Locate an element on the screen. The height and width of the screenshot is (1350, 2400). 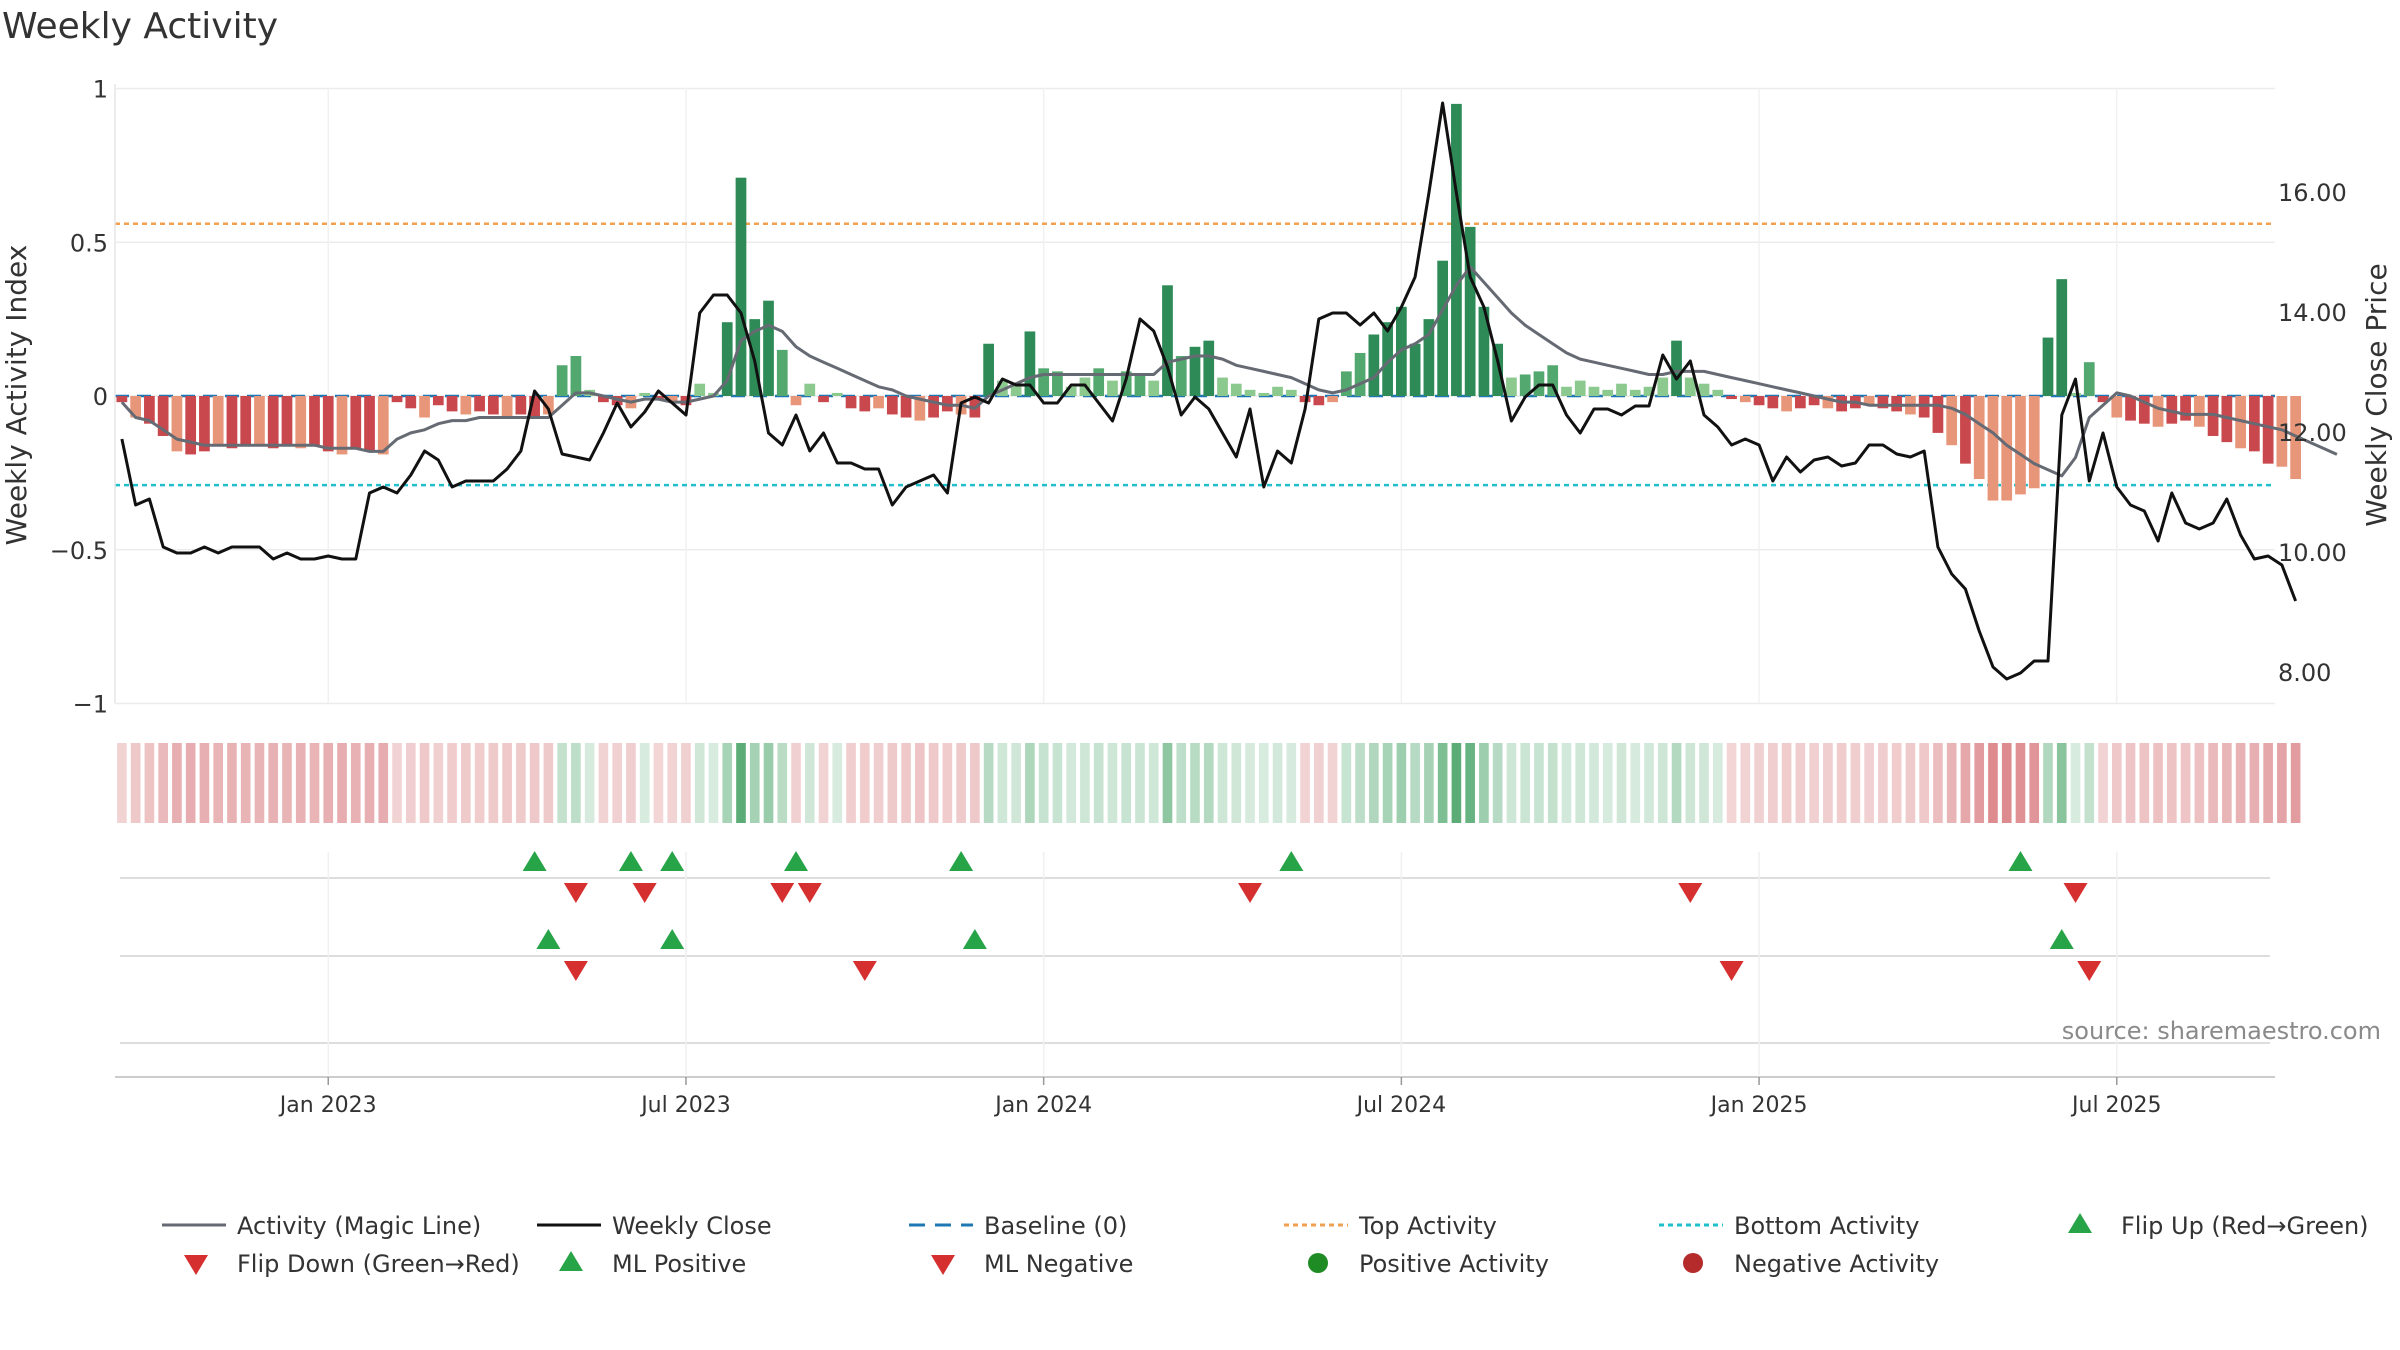
legend-label: Top Activity is located at coordinates (1427, 1226).